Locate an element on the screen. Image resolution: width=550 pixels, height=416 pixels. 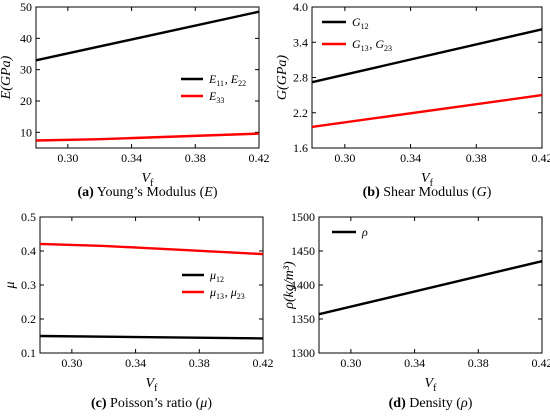
y-tick-label: 0.4 is located at coordinates (28, 251).